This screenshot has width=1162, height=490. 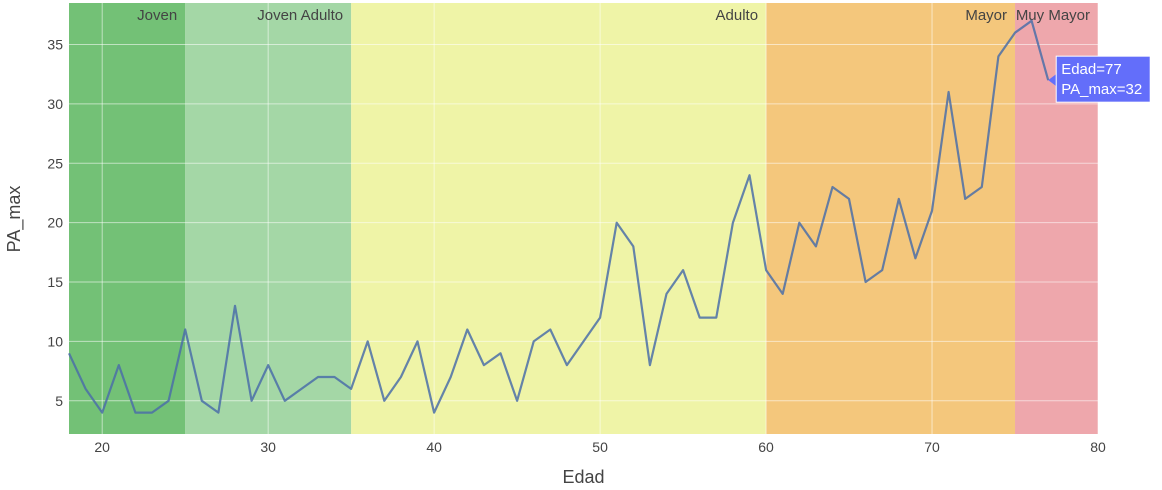 I want to click on y-tick-label-3: 20, so click(x=55, y=223).